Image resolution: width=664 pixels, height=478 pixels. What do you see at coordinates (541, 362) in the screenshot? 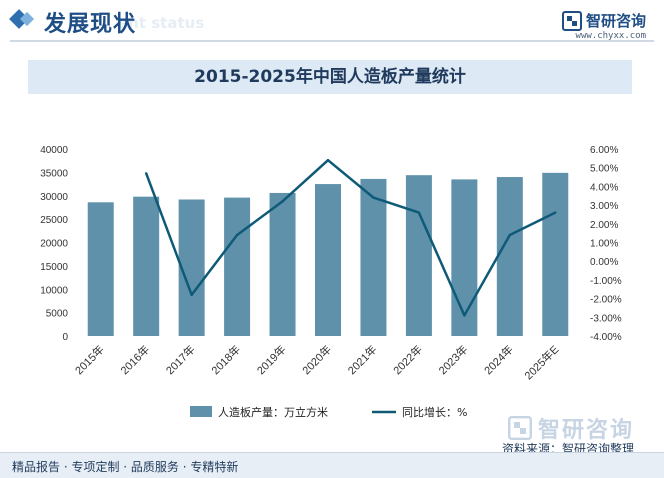
I see `x-tick-label: 2025年E` at bounding box center [541, 362].